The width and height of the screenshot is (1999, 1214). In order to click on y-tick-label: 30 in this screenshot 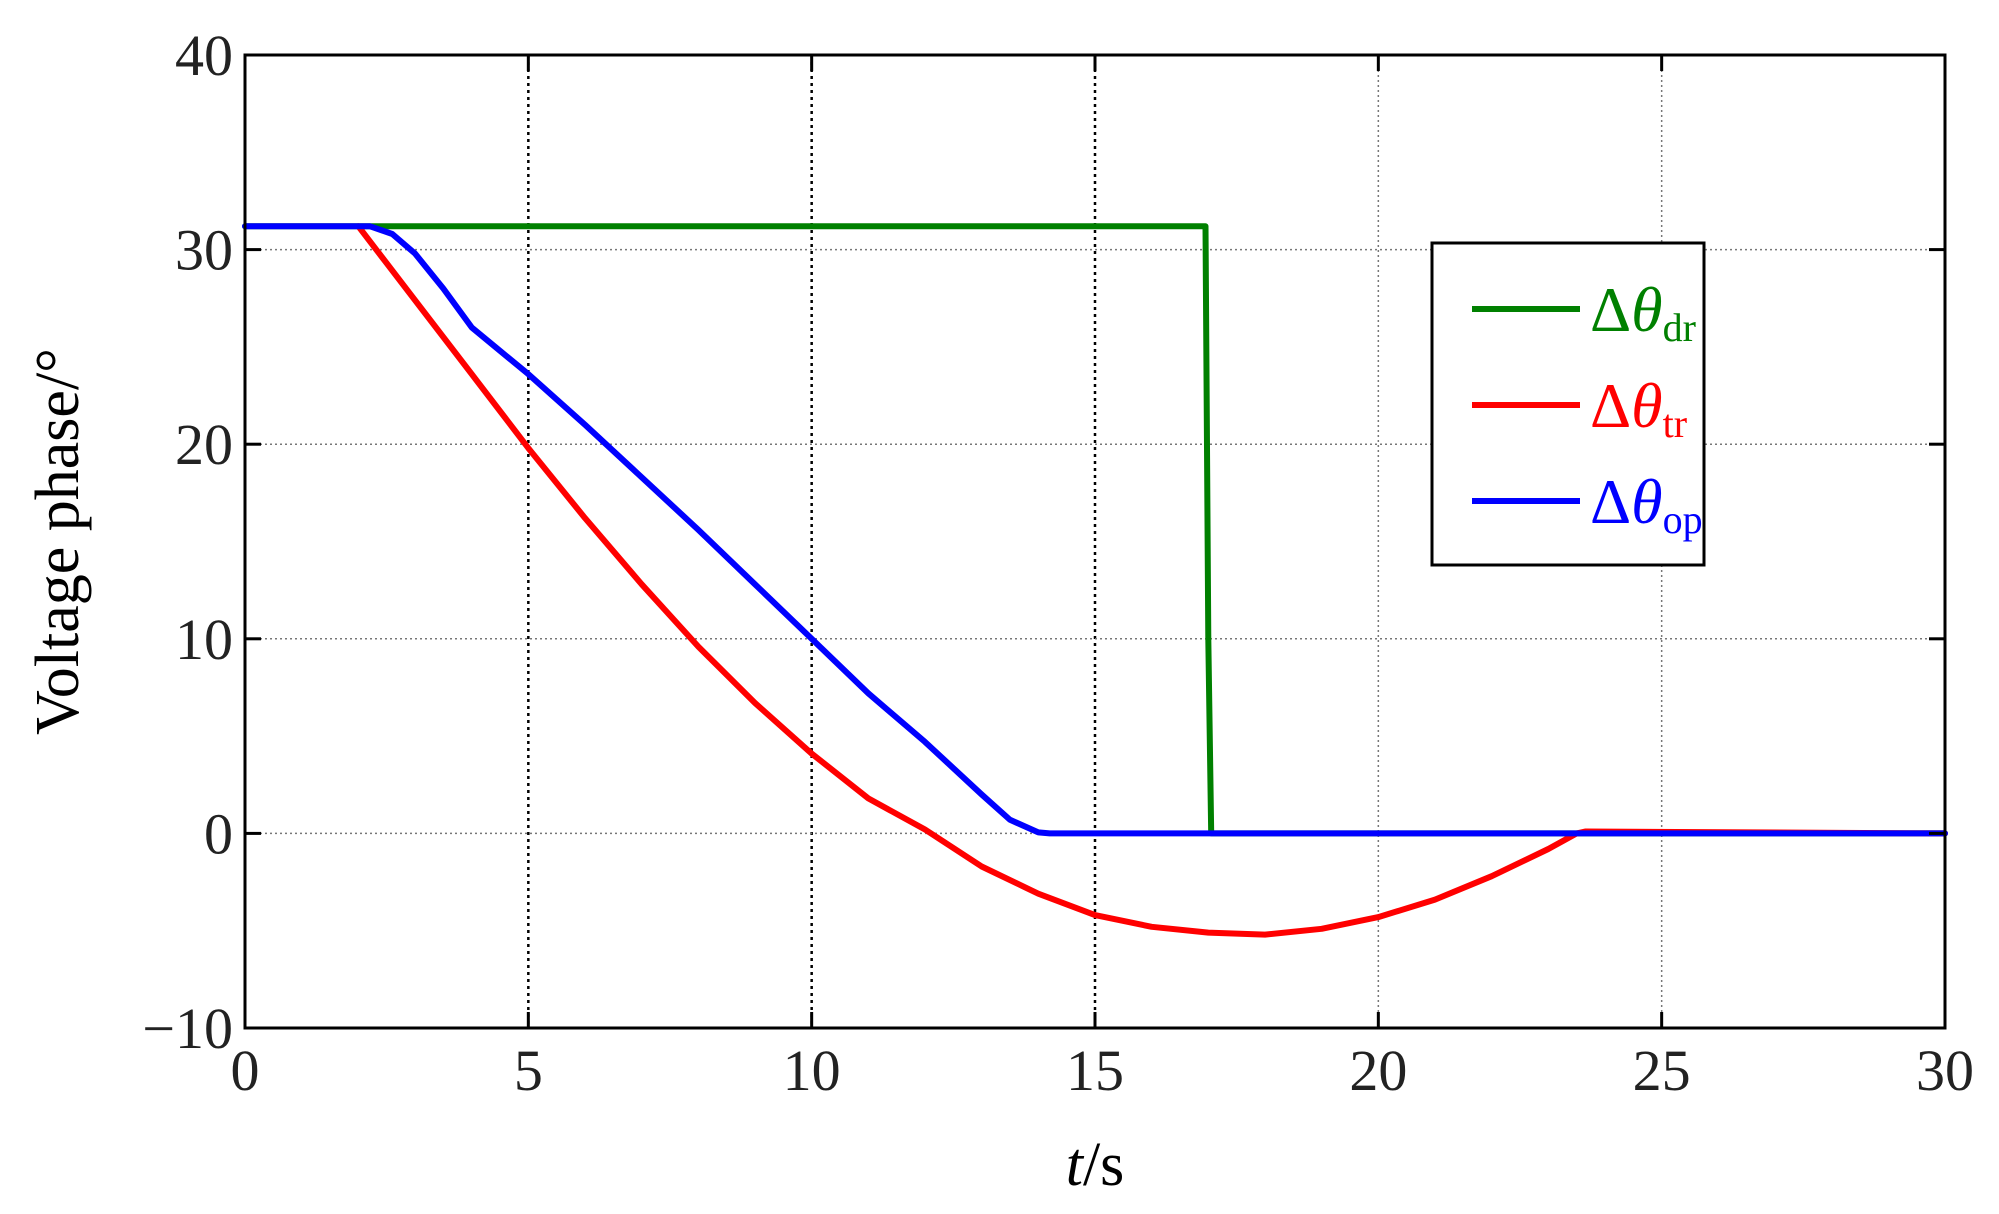, I will do `click(204, 250)`.